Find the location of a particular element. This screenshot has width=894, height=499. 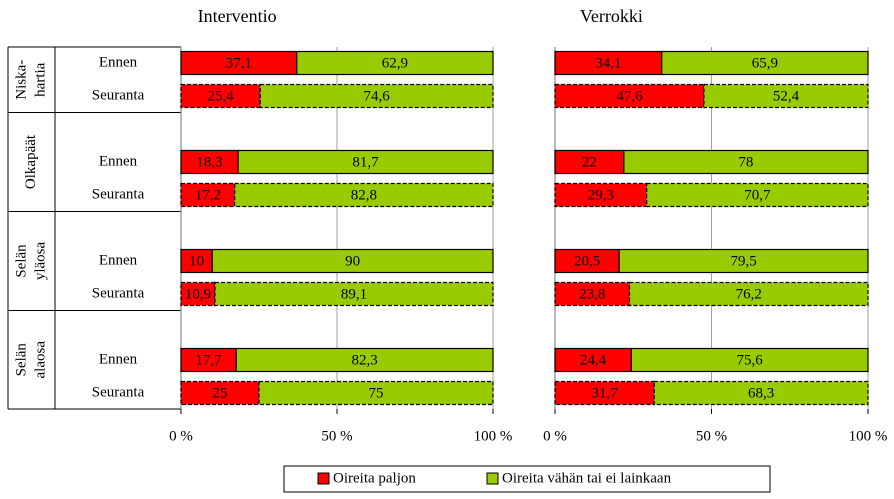

value-label: 25 is located at coordinates (220, 393).